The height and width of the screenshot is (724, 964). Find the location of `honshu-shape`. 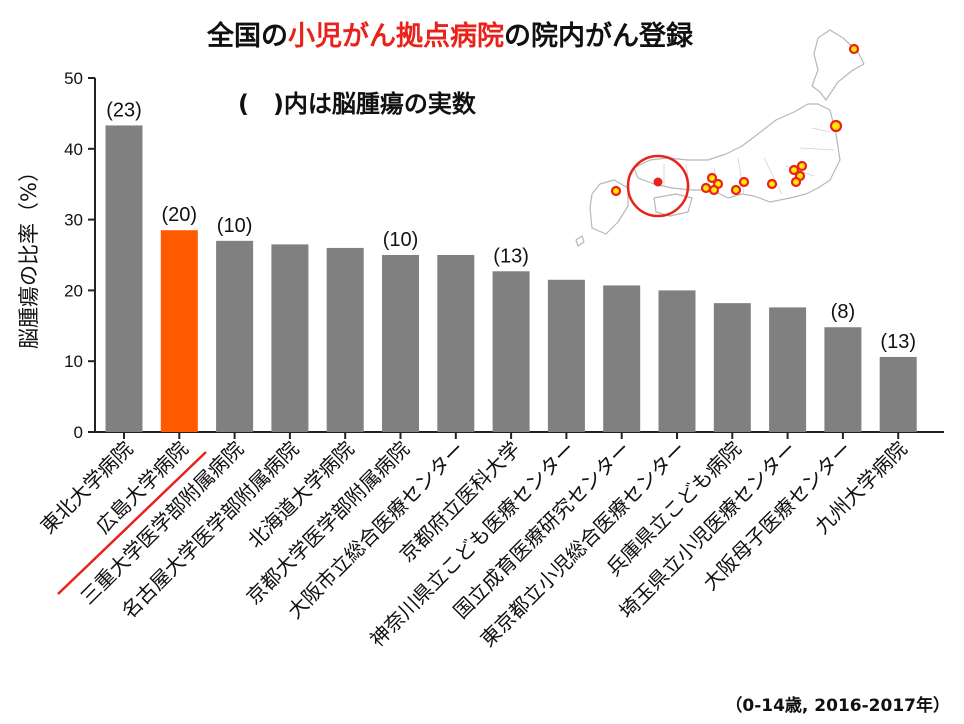

honshu-shape is located at coordinates (737, 153).